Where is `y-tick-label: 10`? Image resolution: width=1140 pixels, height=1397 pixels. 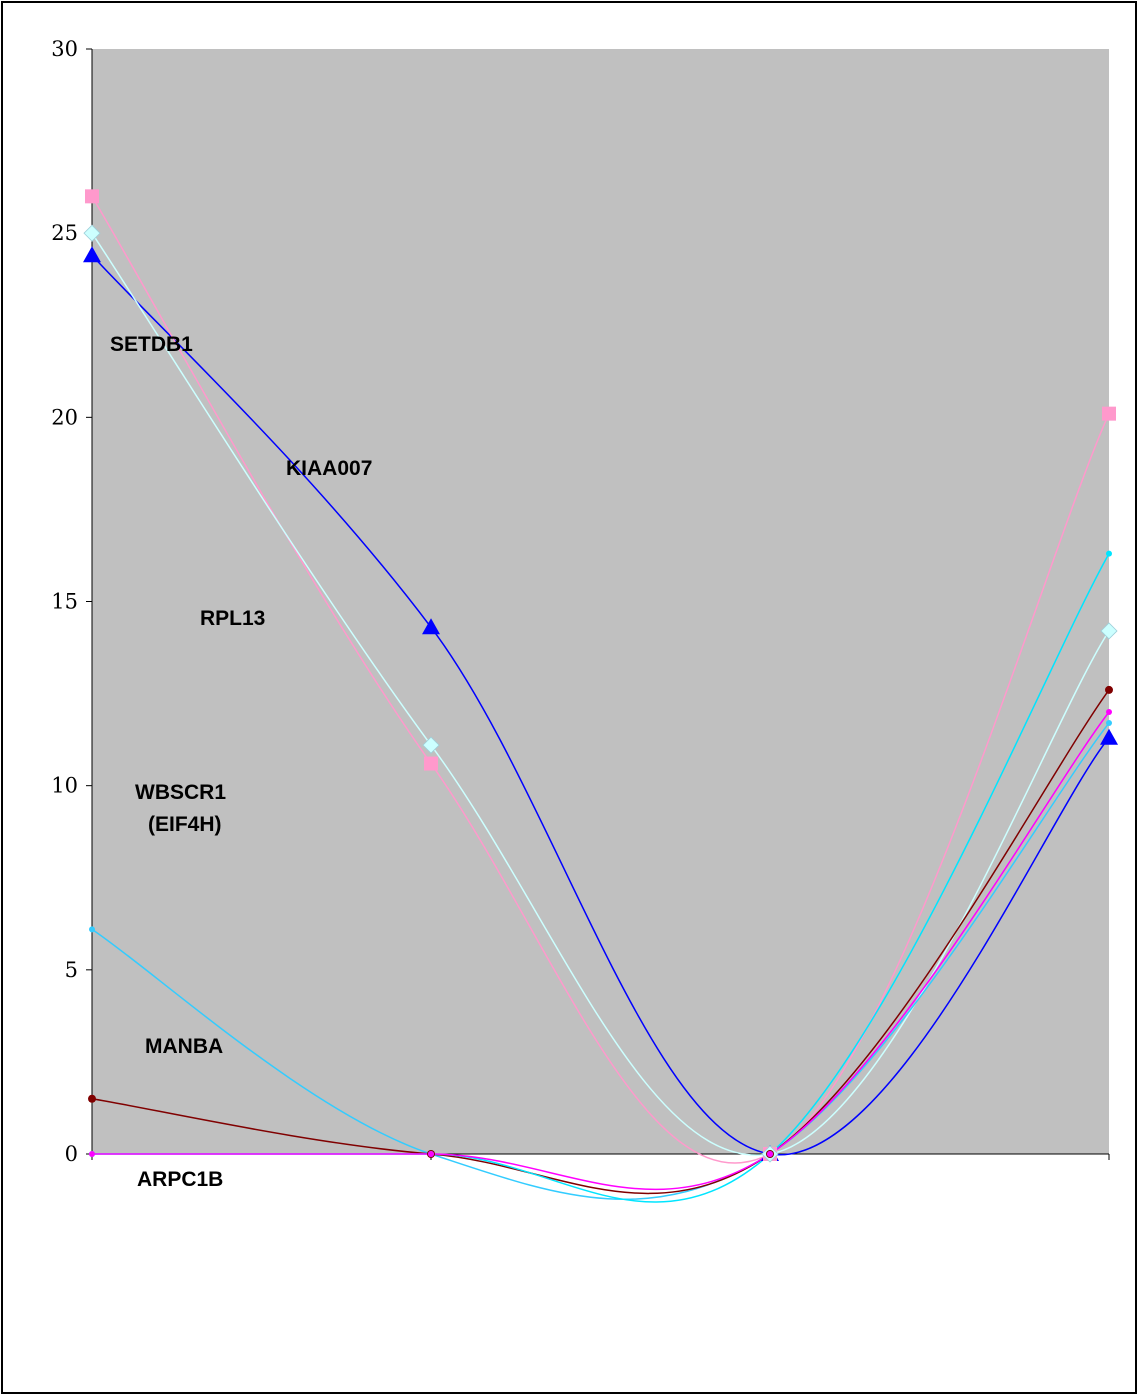
y-tick-label: 10 is located at coordinates (64, 786).